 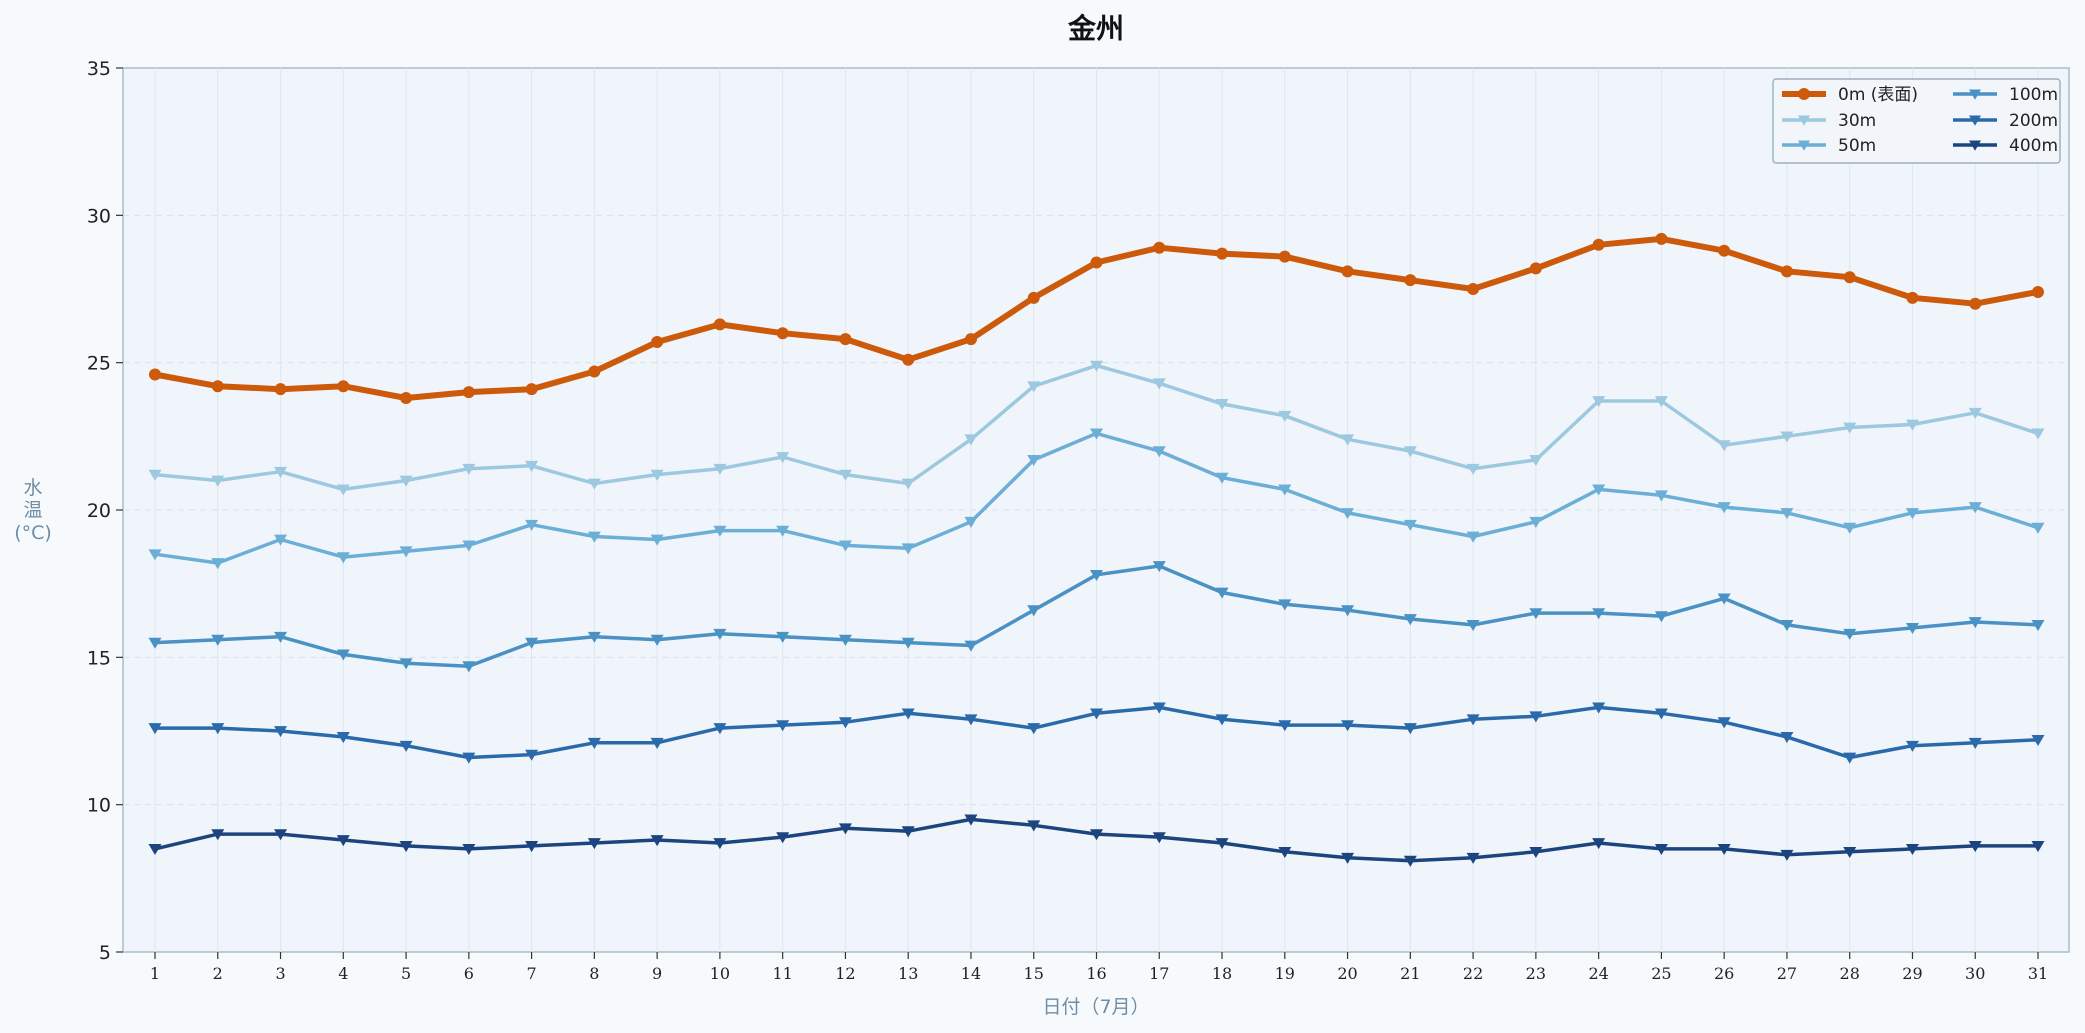 I want to click on x-tick-label: 21, so click(x=1410, y=973).